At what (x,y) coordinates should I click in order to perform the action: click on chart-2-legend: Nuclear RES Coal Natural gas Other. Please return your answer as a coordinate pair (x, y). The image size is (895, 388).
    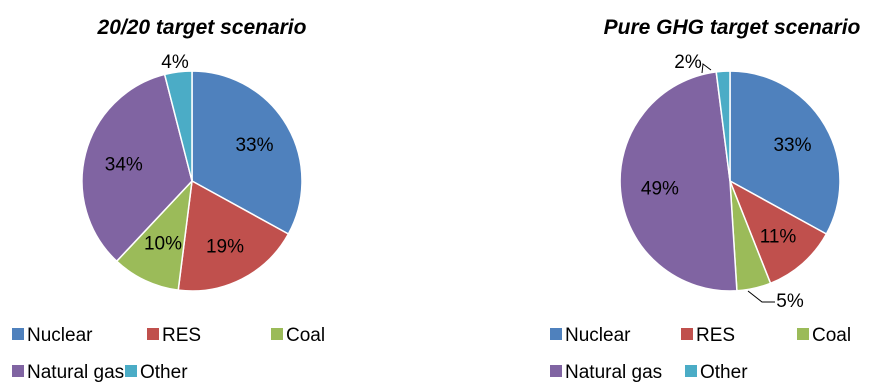
    Looking at the image, I should click on (700, 354).